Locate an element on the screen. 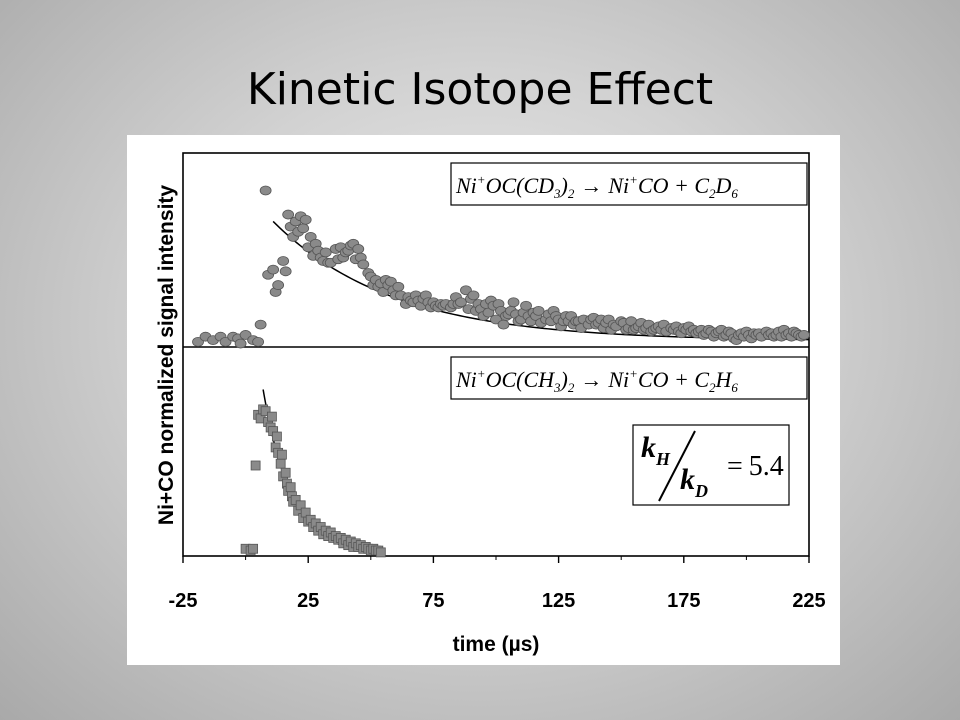 The image size is (960, 720). eq-bottom-part: CO + C is located at coordinates (673, 379).